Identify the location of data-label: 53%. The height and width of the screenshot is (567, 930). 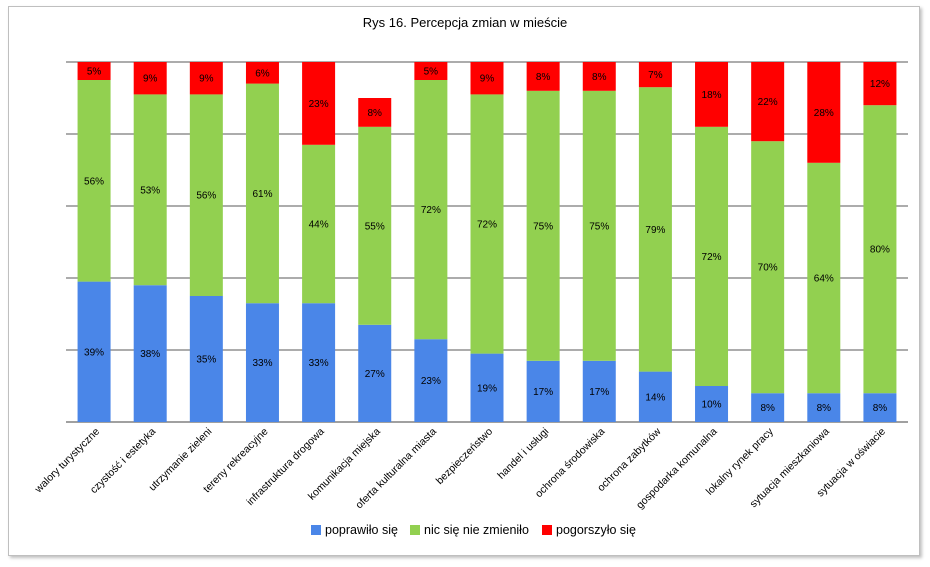
(150, 190).